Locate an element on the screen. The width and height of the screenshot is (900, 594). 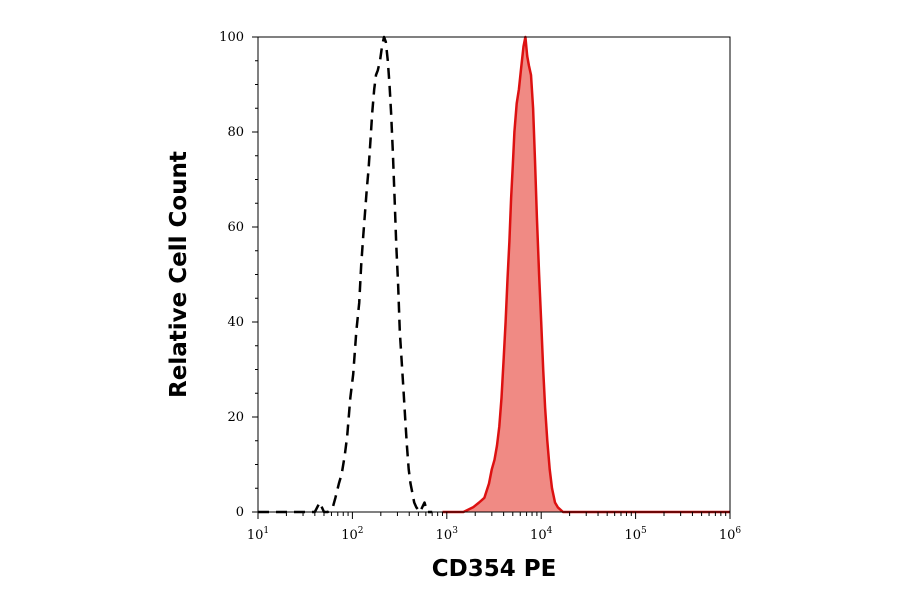
x-tick-label-4: 10⁵ is located at coordinates (635, 534).